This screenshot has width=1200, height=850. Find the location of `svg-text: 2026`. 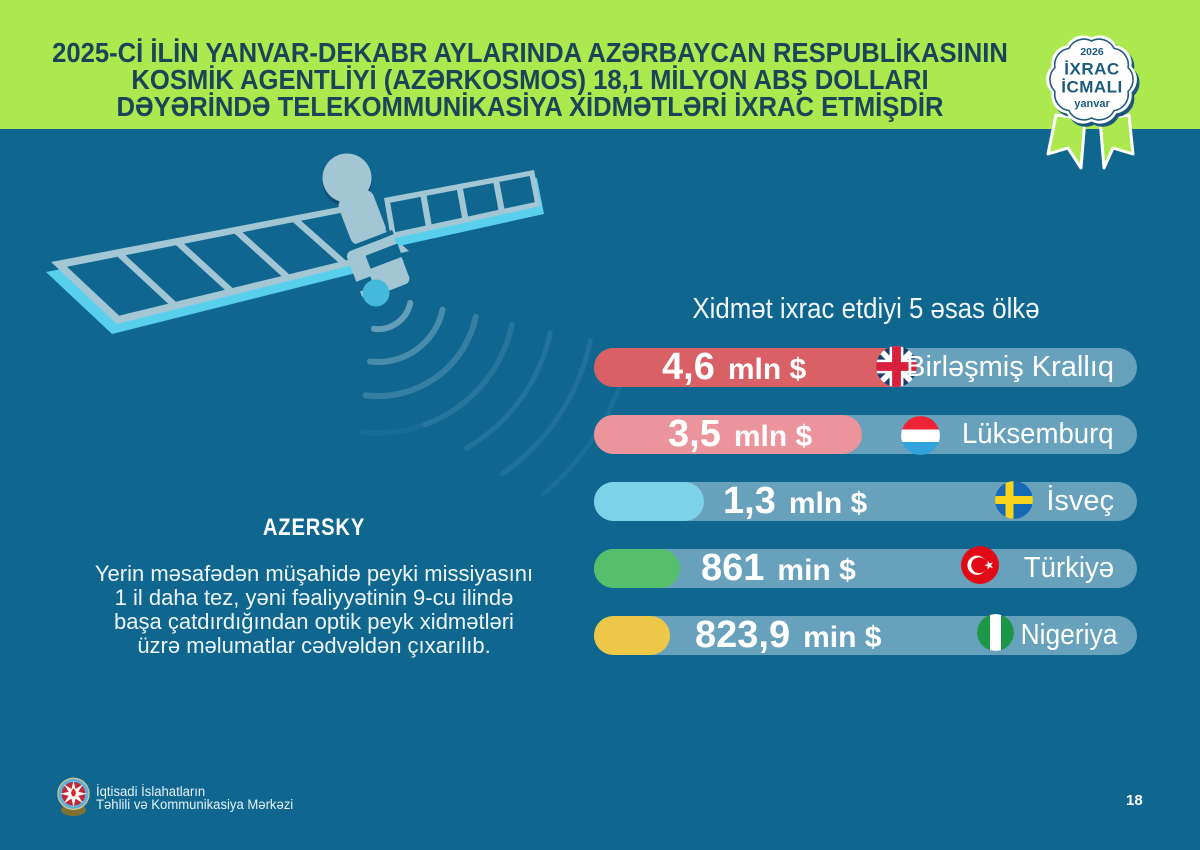

svg-text: 2026 is located at coordinates (1092, 52).